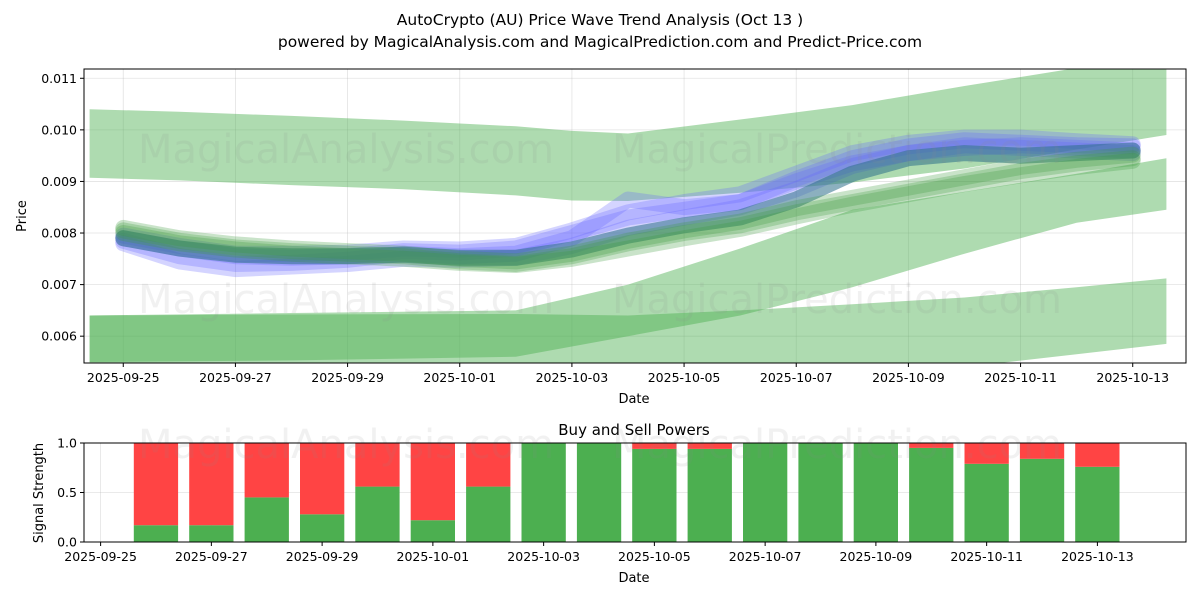 The width and height of the screenshot is (1200, 600). What do you see at coordinates (572, 377) in the screenshot?
I see `price-xtick-label: 2025-10-03` at bounding box center [572, 377].